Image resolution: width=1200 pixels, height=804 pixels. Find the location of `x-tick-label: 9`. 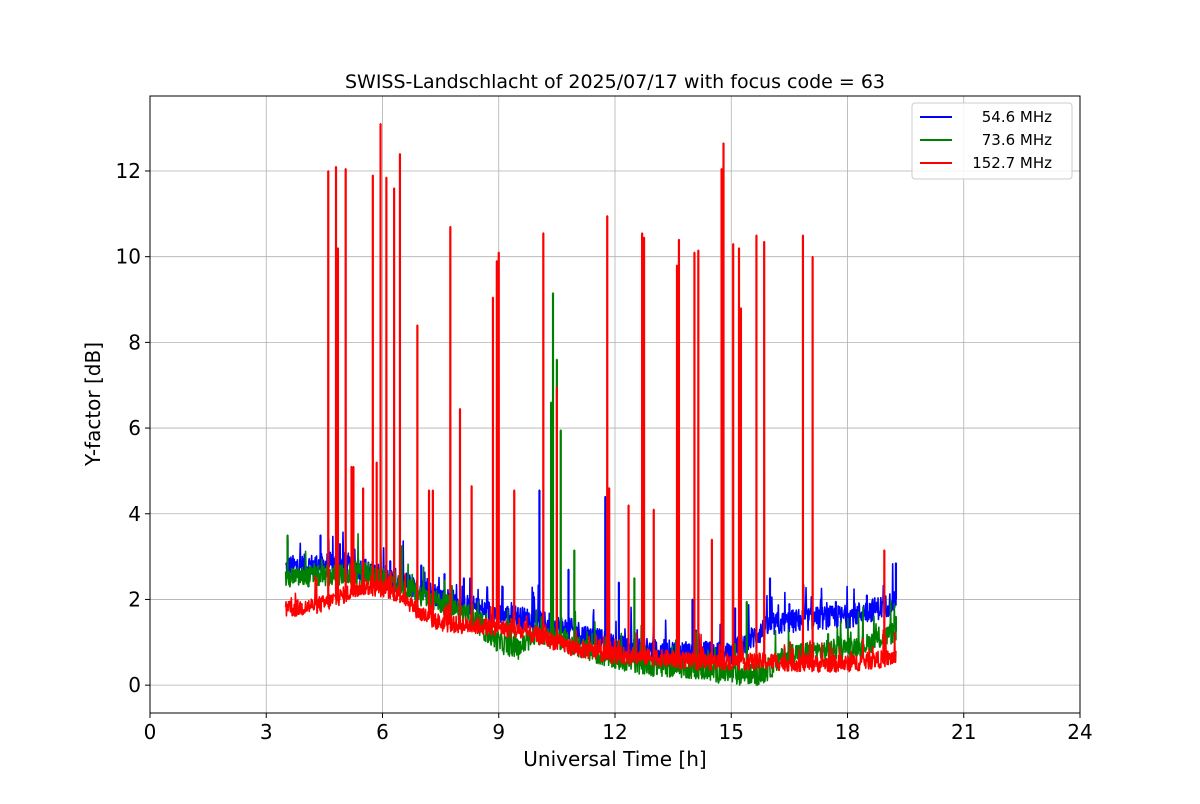

x-tick-label: 9 is located at coordinates (498, 732).